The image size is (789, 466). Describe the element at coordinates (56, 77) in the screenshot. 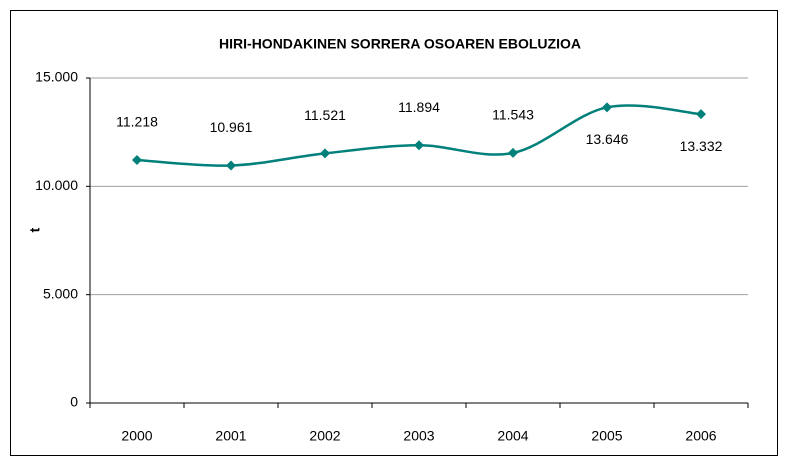

I see `y-tick-label: 15.000` at that location.